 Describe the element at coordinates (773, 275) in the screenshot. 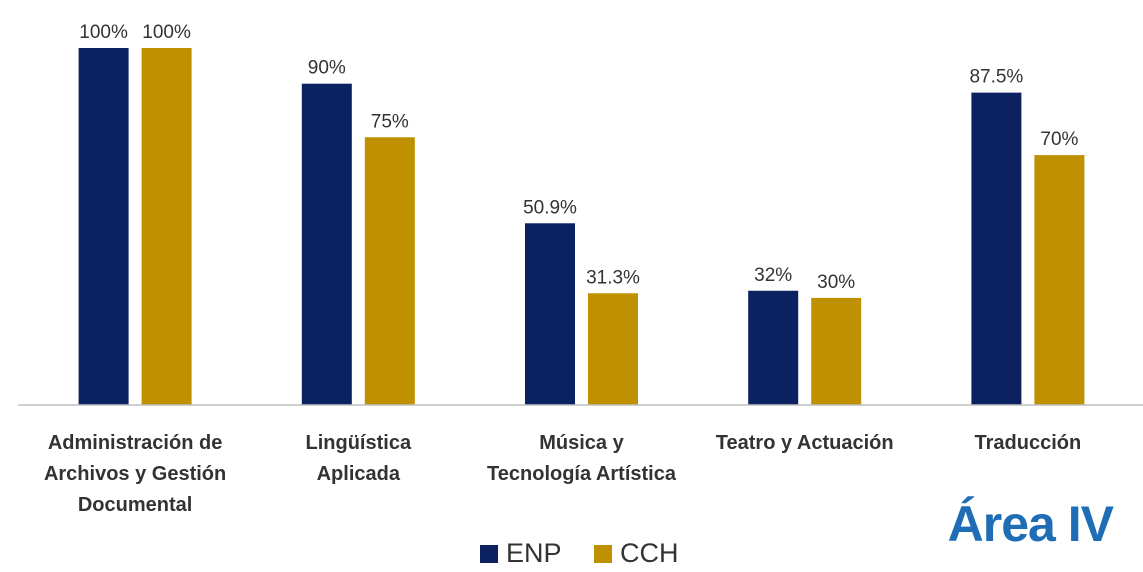

I see `data-label: 32%` at that location.